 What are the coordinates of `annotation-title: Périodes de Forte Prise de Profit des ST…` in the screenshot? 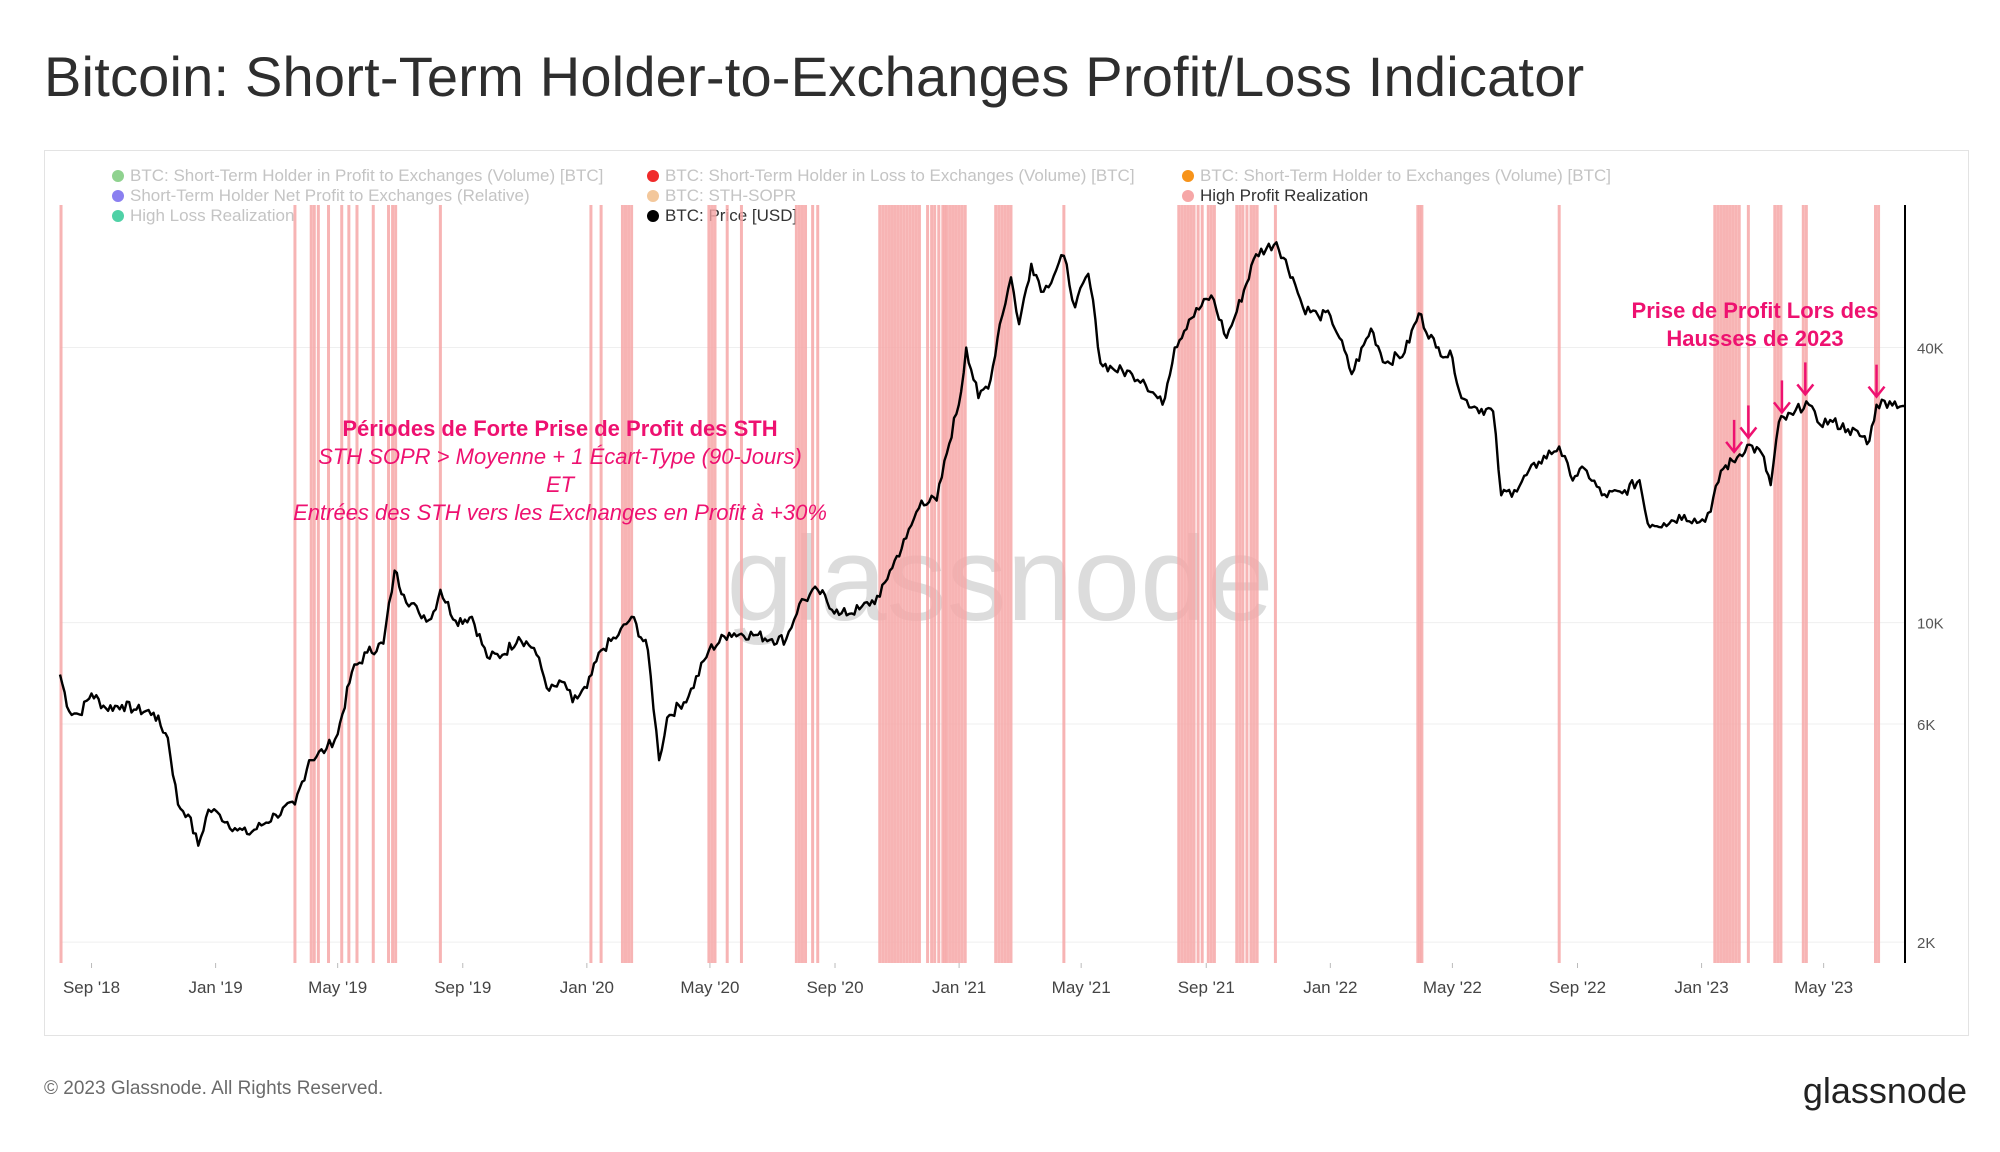 It's located at (560, 428).